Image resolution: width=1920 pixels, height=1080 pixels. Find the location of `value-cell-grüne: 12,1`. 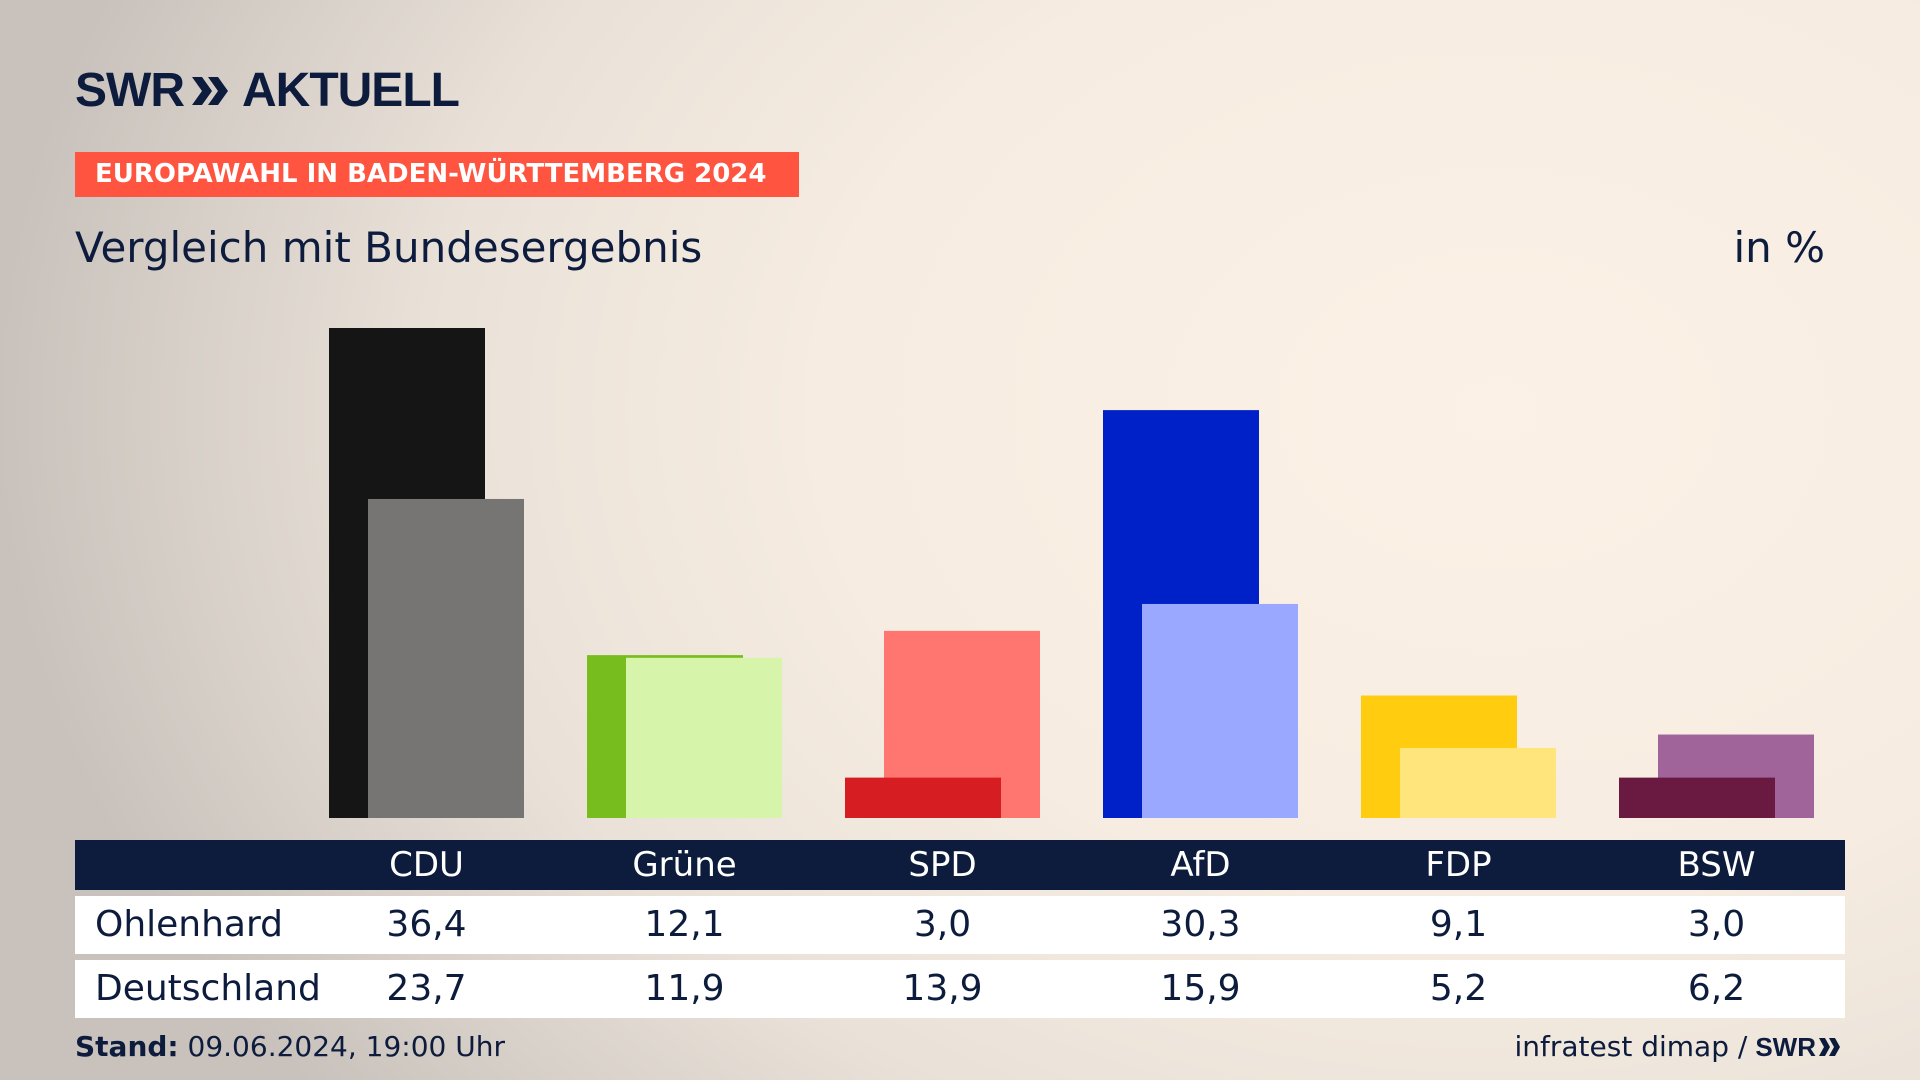

value-cell-grüne: 12,1 is located at coordinates (684, 924).